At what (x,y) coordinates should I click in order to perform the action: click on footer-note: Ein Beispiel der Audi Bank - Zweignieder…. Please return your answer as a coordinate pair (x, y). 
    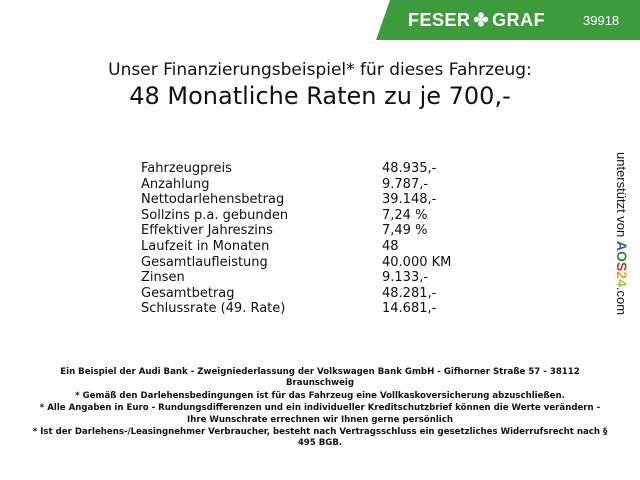
    Looking at the image, I should click on (320, 378).